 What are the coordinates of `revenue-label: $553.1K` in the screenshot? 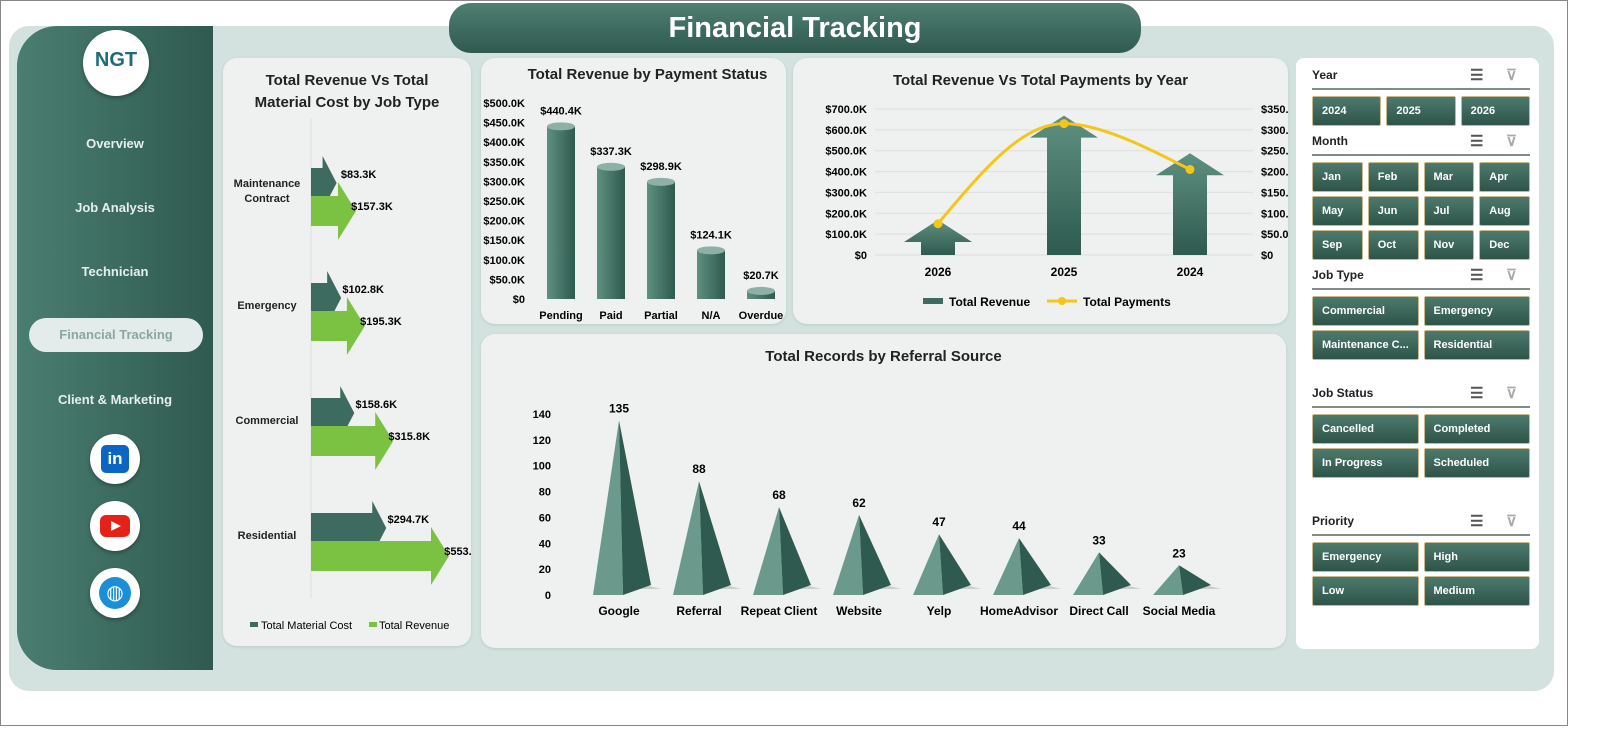 It's located at (457, 552).